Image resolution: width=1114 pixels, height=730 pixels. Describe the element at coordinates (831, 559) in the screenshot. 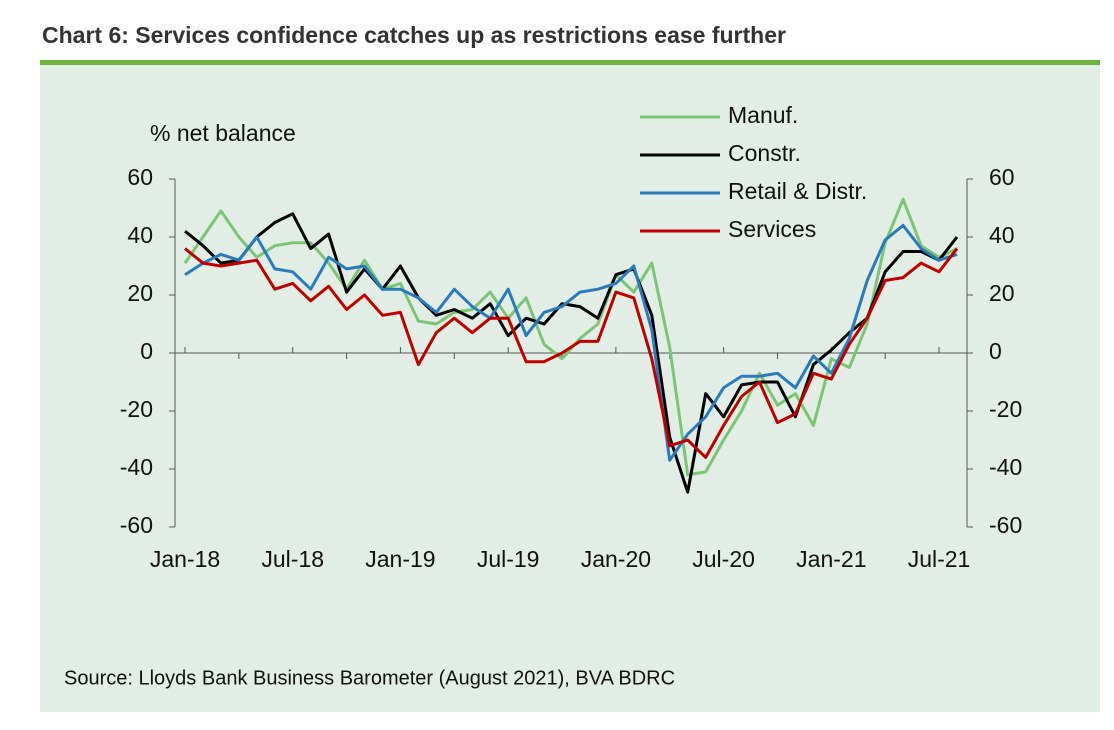

I see `x-tick-label: Jan-21` at that location.